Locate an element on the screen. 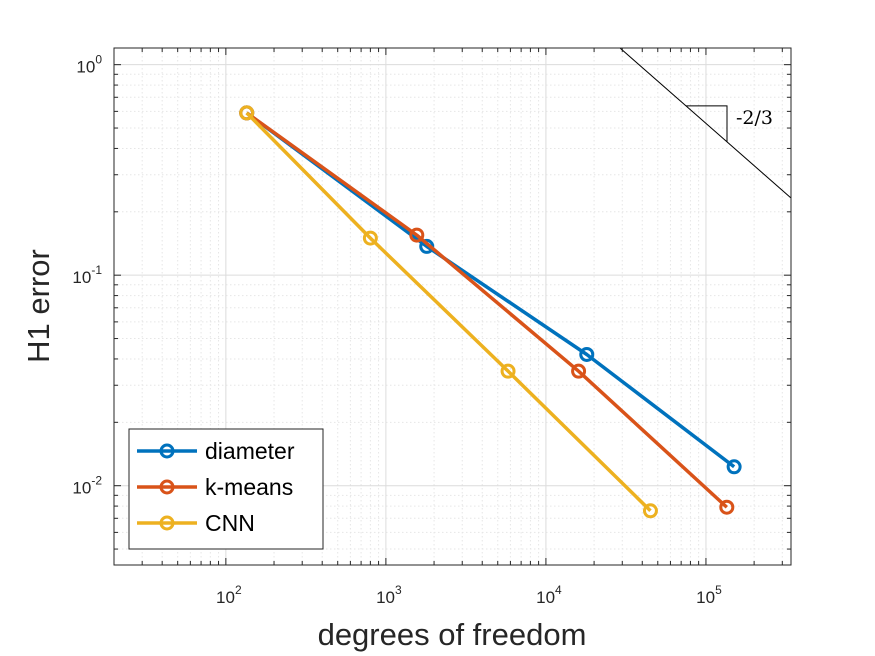 Image resolution: width=875 pixels, height=656 pixels. y-axis-title: H1 error is located at coordinates (38, 306).